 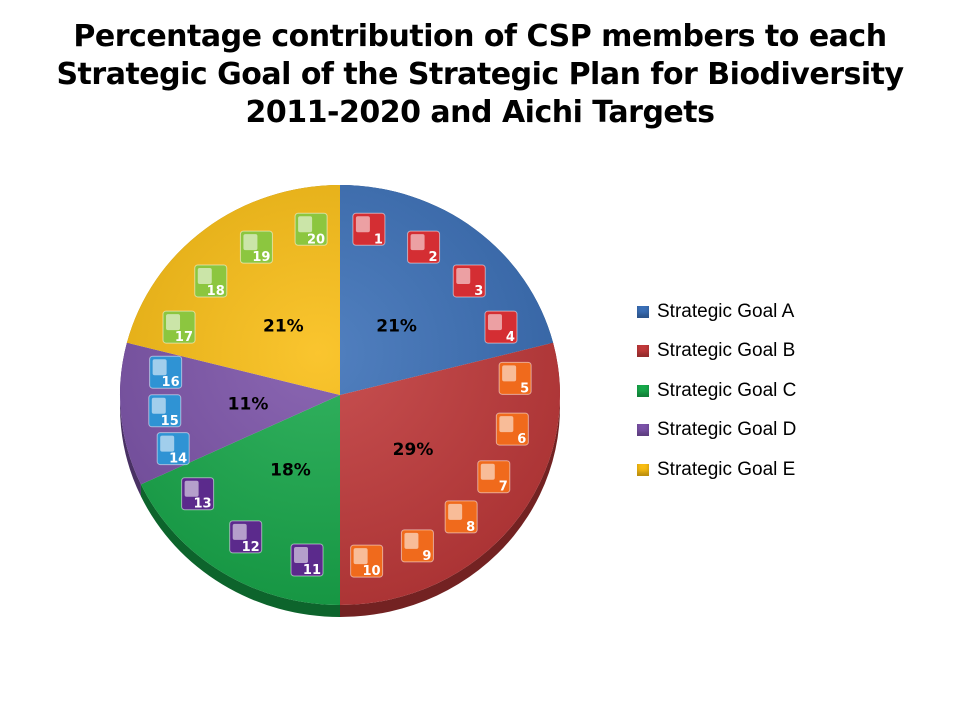 I want to click on aichi-target-number: 9, so click(x=426, y=556).